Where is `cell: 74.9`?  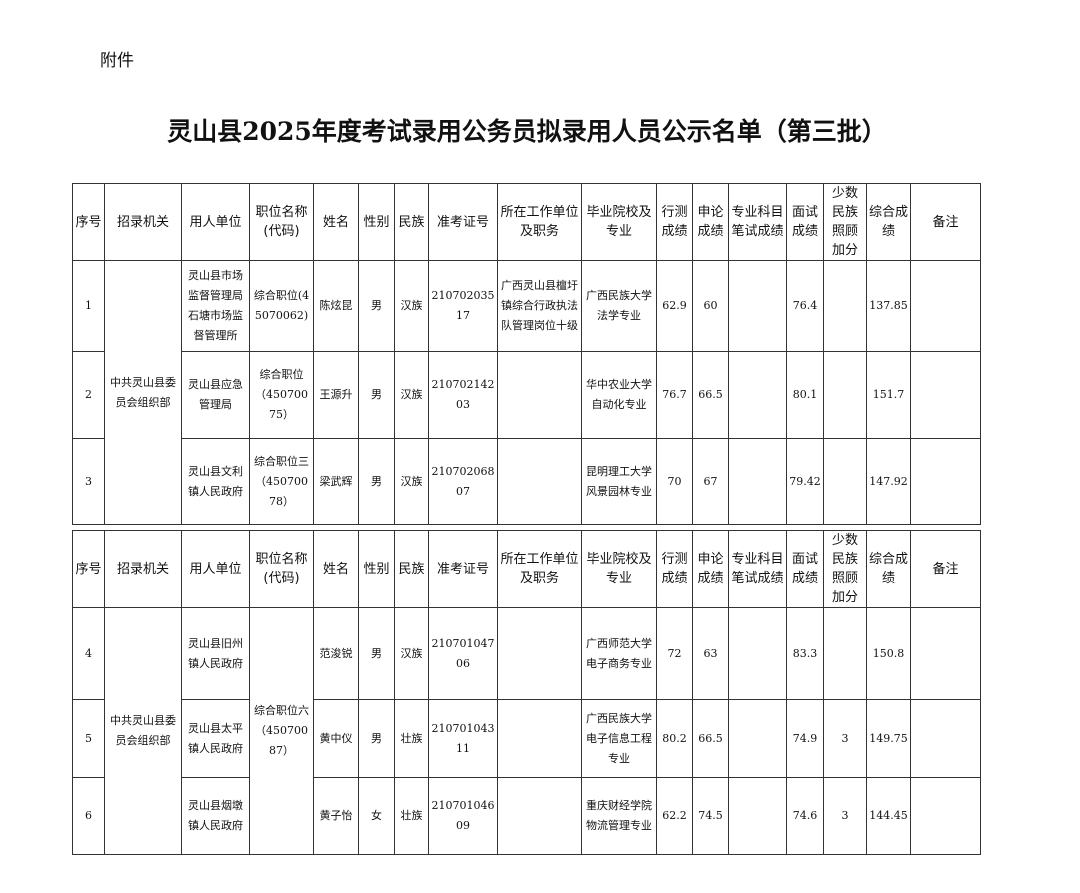
cell: 74.9 is located at coordinates (805, 738).